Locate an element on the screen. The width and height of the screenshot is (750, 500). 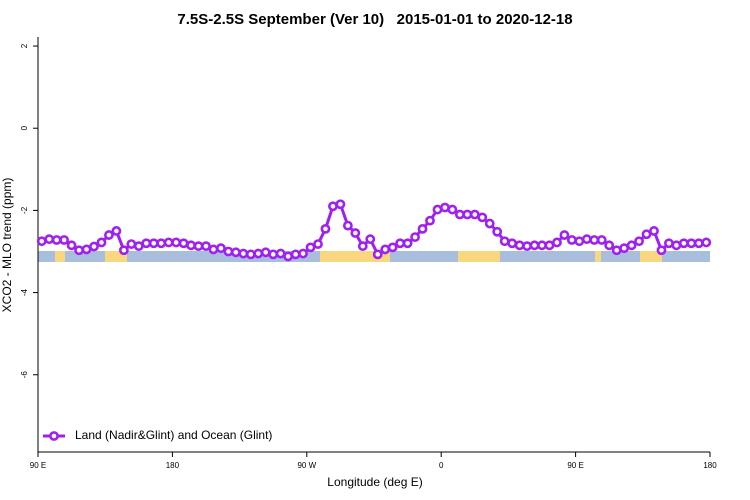
y-tick-label: -6 is located at coordinates (24, 375).